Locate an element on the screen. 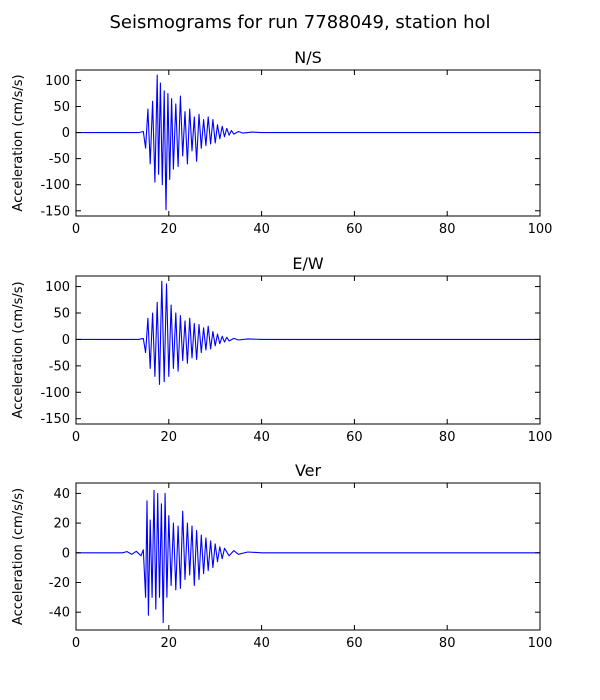 The height and width of the screenshot is (700, 600). panel-title: E/W is located at coordinates (308, 263).